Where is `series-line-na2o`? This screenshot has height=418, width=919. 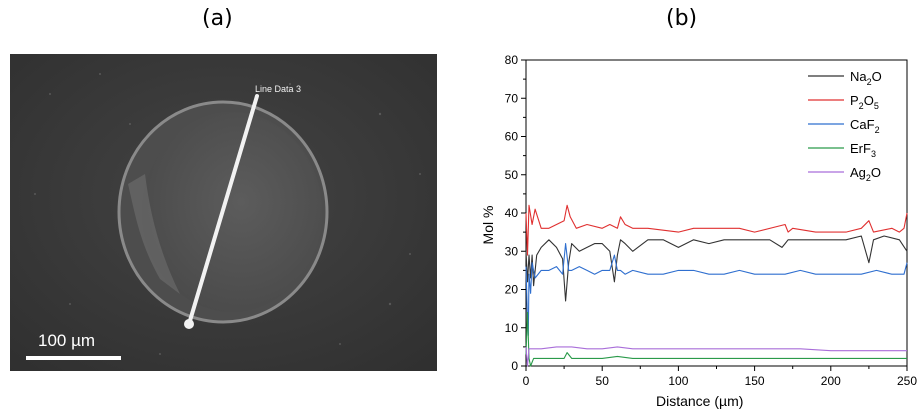 series-line-na2o is located at coordinates (716, 268).